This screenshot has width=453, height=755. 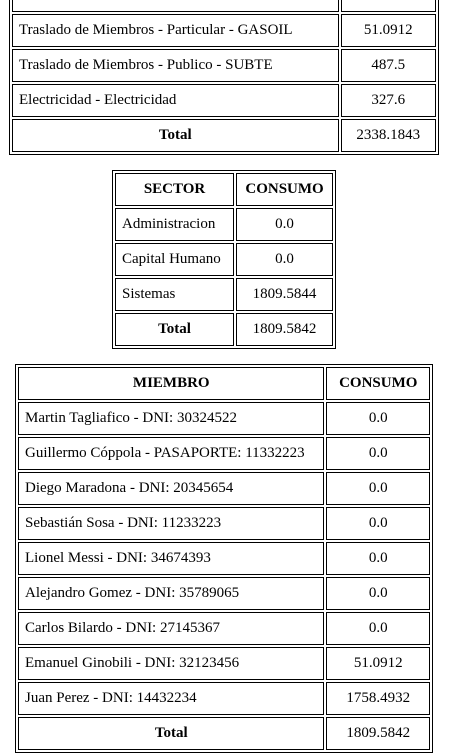 What do you see at coordinates (388, 135) in the screenshot?
I see `total-value: 2338.1843` at bounding box center [388, 135].